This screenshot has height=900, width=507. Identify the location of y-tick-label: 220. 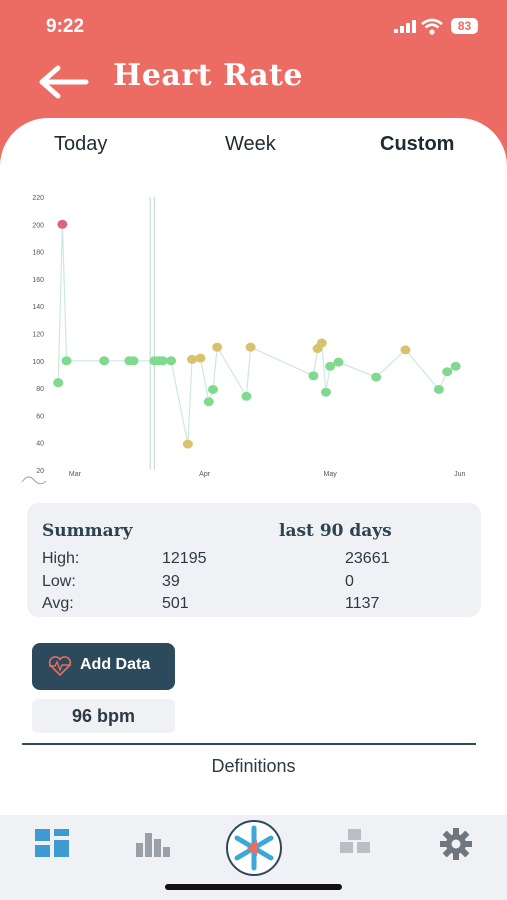
(38, 198).